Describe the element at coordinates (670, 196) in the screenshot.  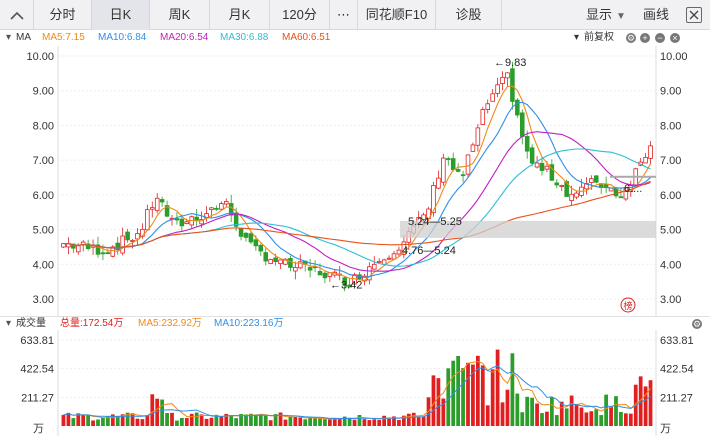
I see `price-tick-right: 6.00` at that location.